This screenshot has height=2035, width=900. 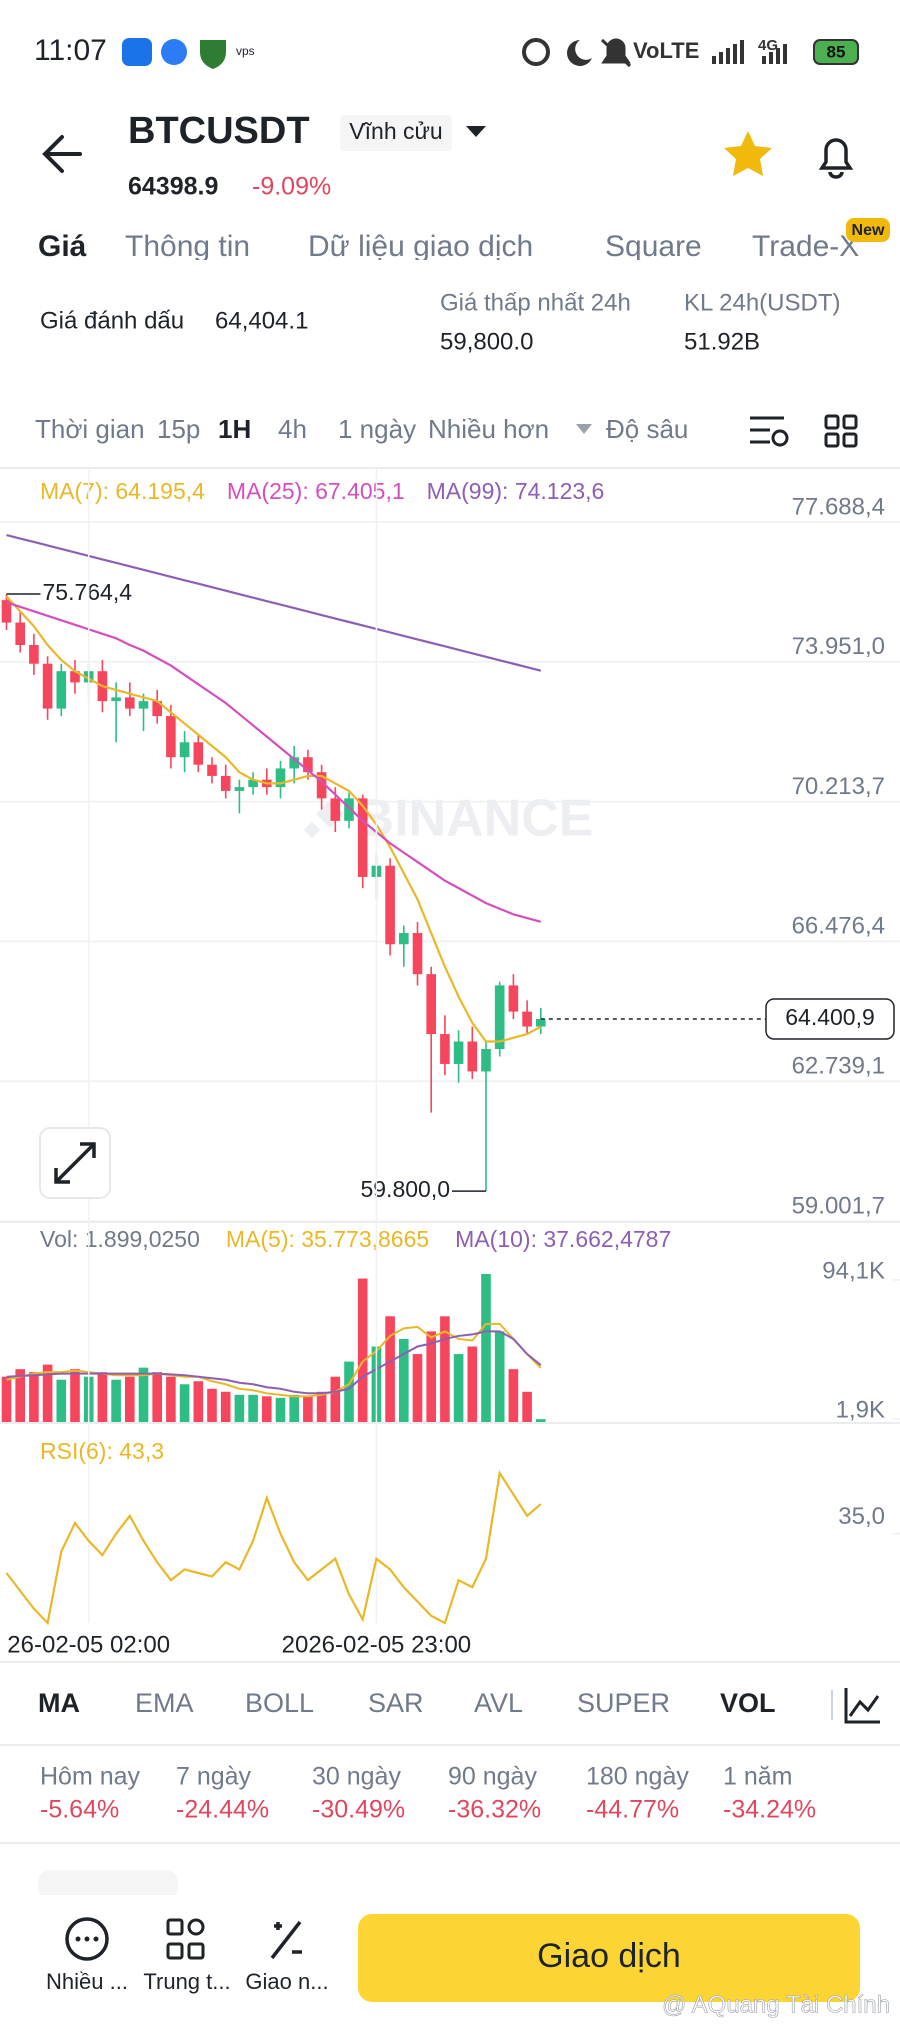 What do you see at coordinates (448, 819) in the screenshot?
I see `watermark: BINANCE` at bounding box center [448, 819].